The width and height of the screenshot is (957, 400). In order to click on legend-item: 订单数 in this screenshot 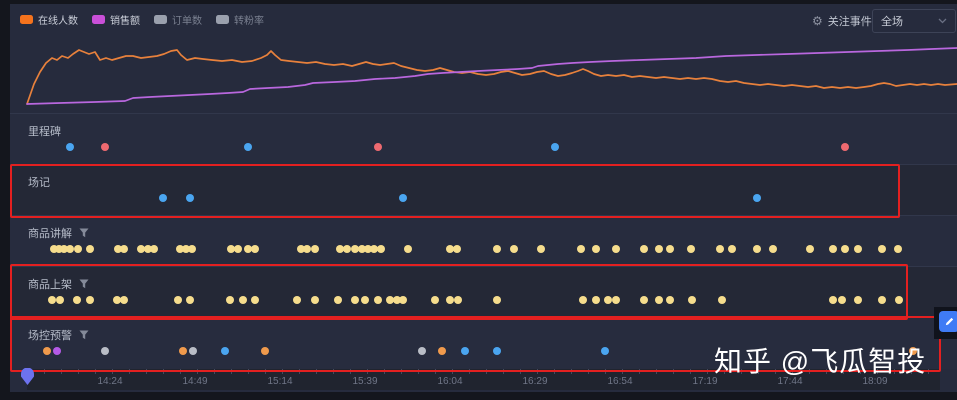, I will do `click(178, 19)`.